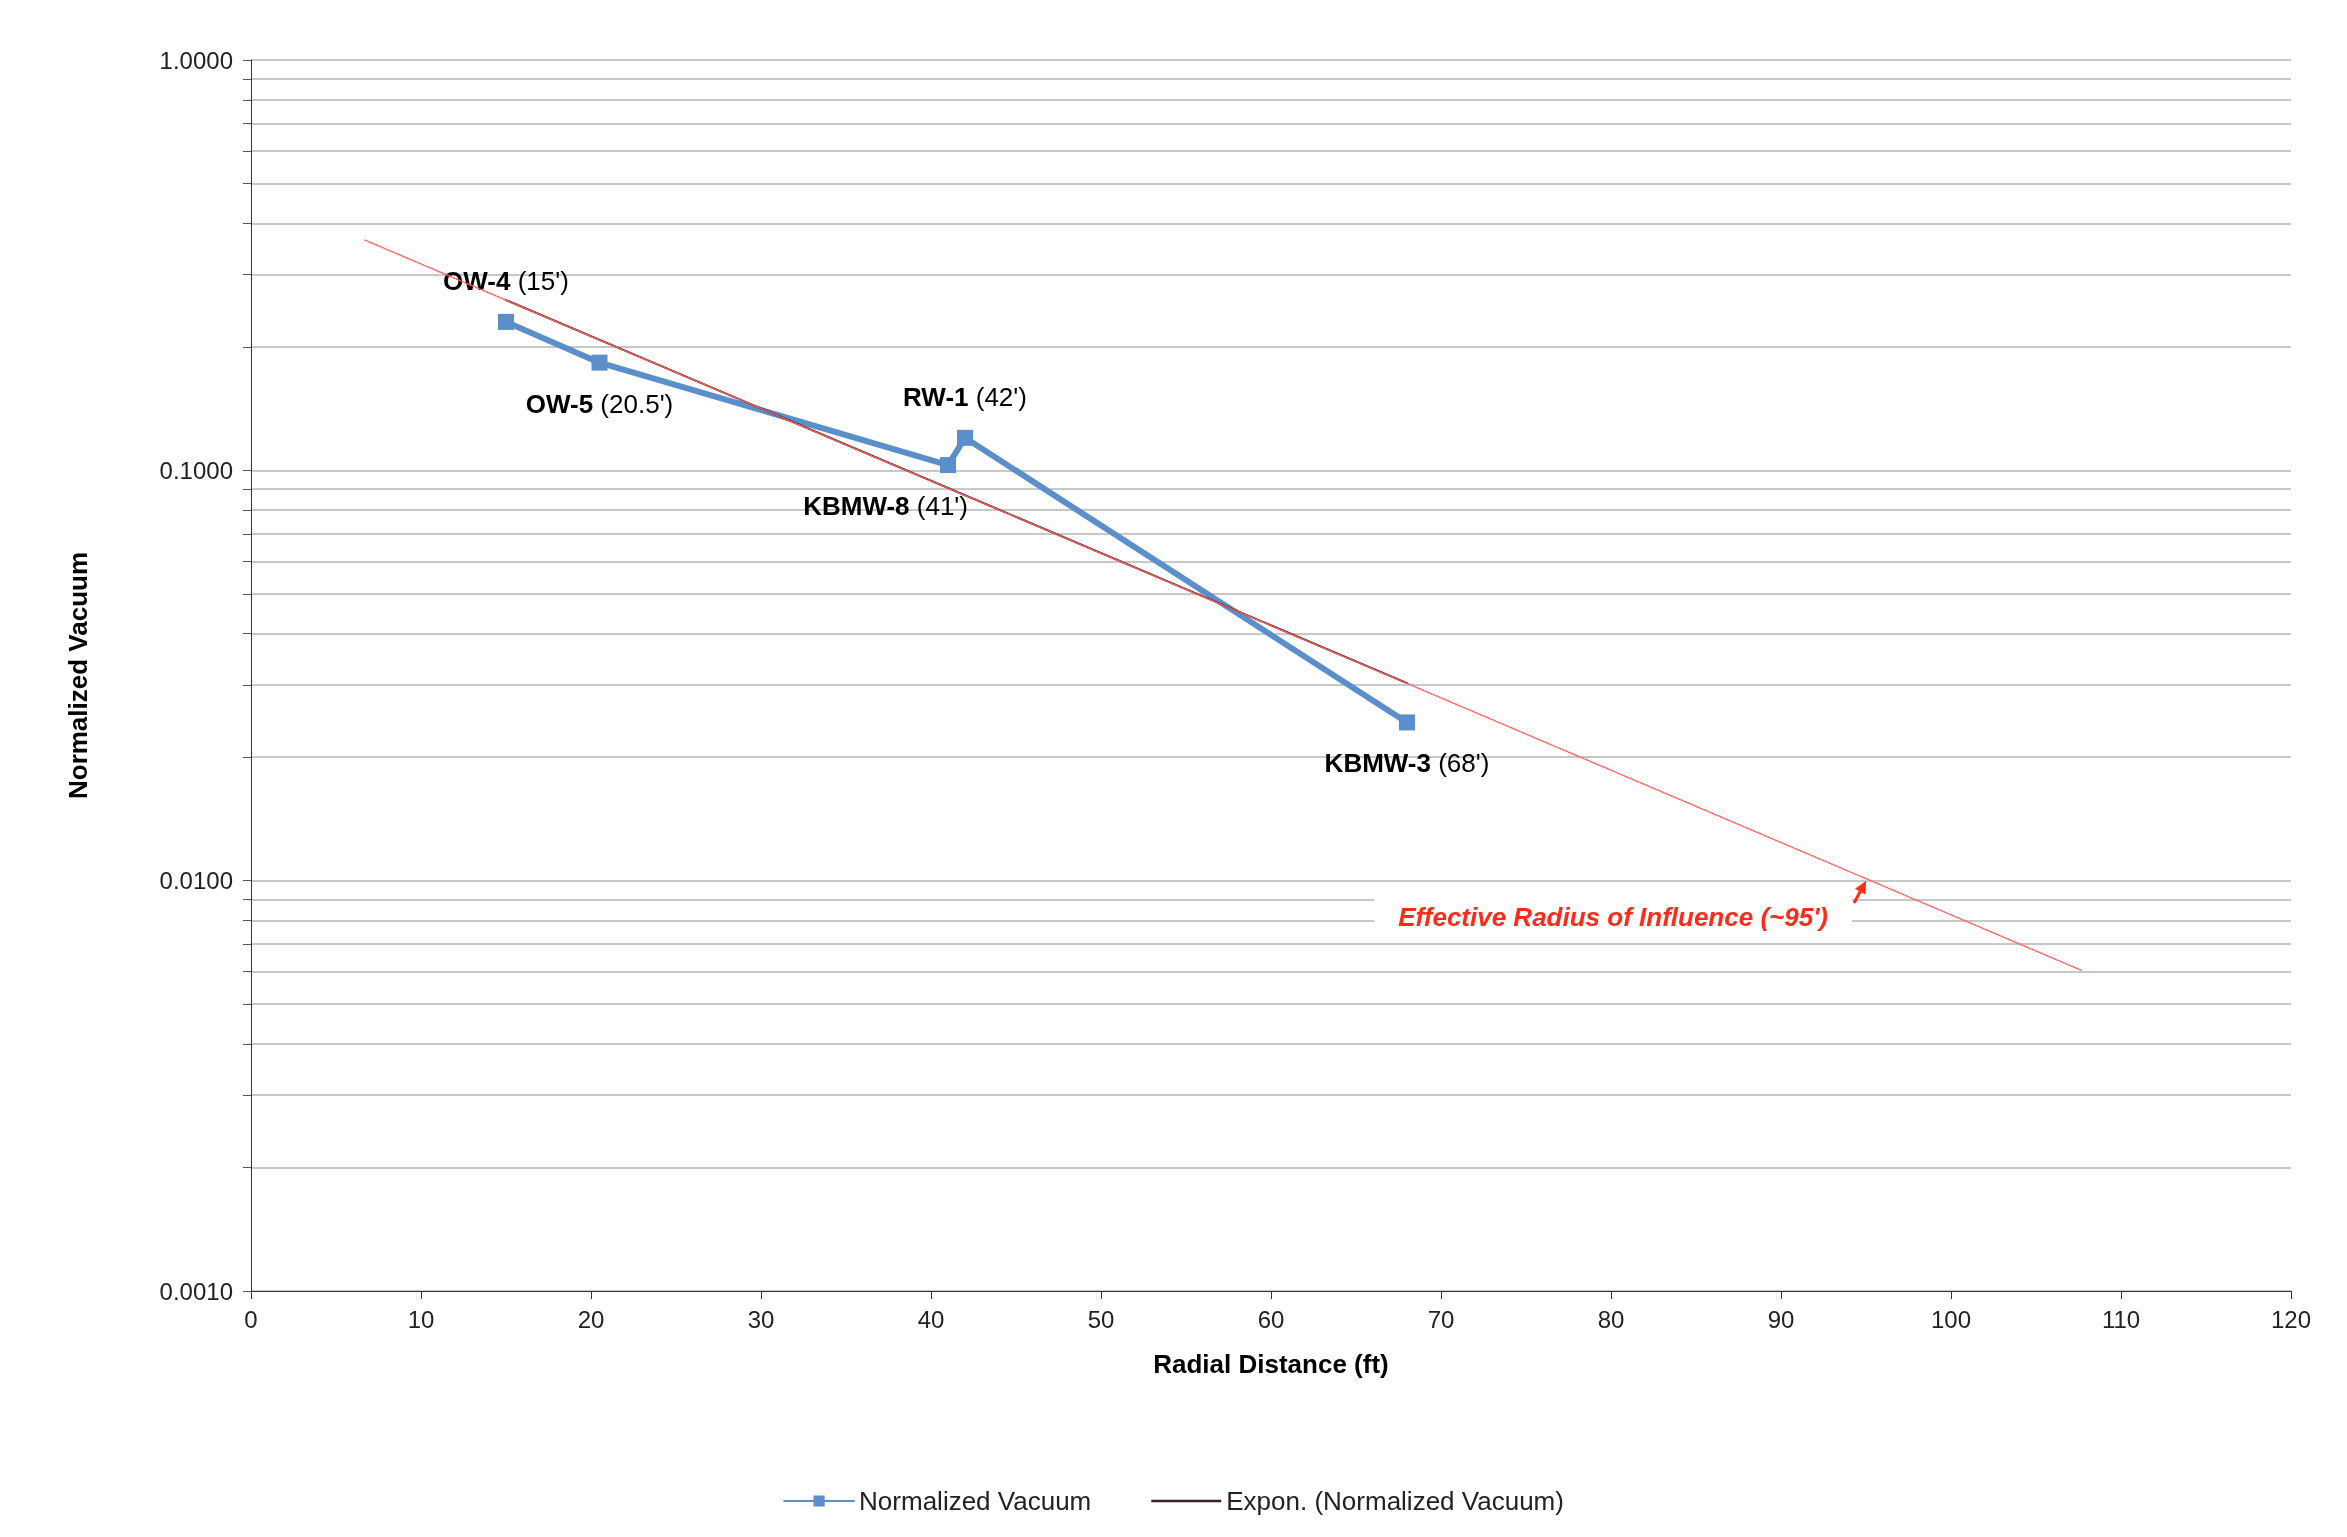 Image resolution: width=2347 pixels, height=1537 pixels. Describe the element at coordinates (1613, 916) in the screenshot. I see `annotation: Effective Radius of Influence (~95')` at that location.